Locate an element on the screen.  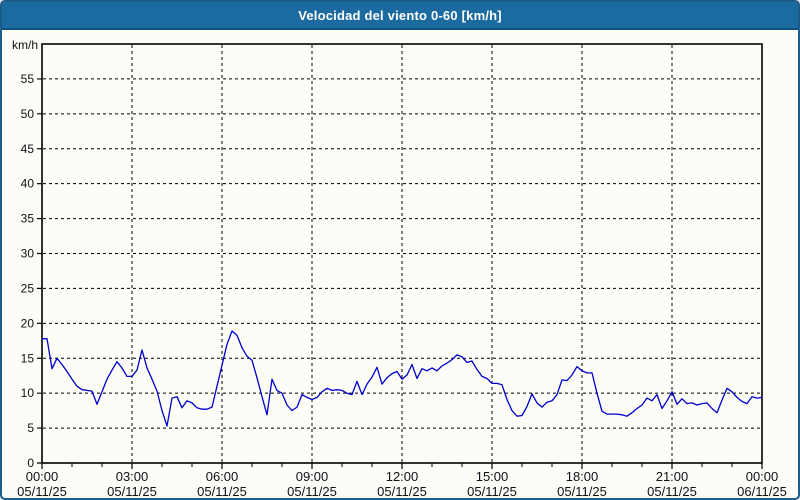
y-axis-unit-label: km/h is located at coordinates (25, 45).